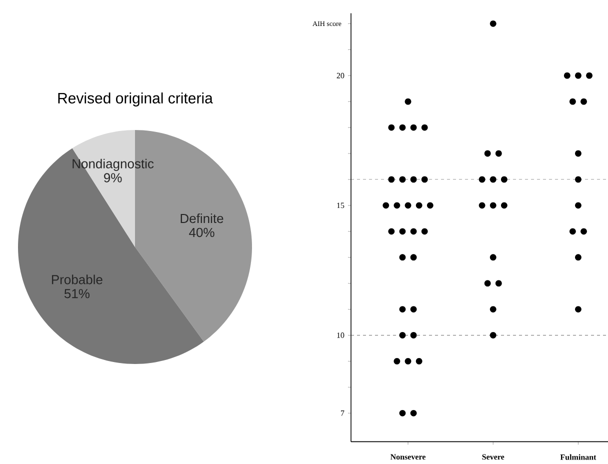  I want to click on data-label: 9%, so click(113, 177).